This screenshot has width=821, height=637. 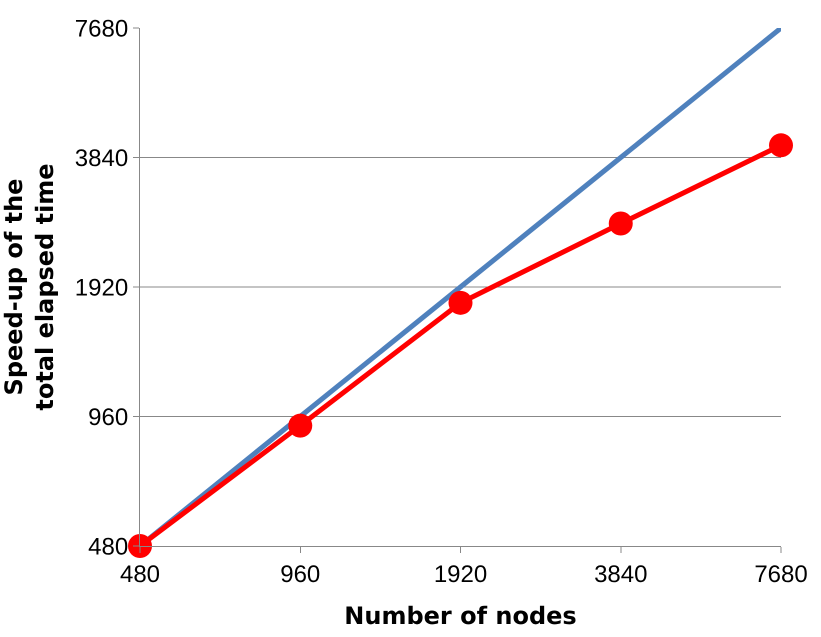 What do you see at coordinates (101, 158) in the screenshot?
I see `y-tick-label: 3840` at bounding box center [101, 158].